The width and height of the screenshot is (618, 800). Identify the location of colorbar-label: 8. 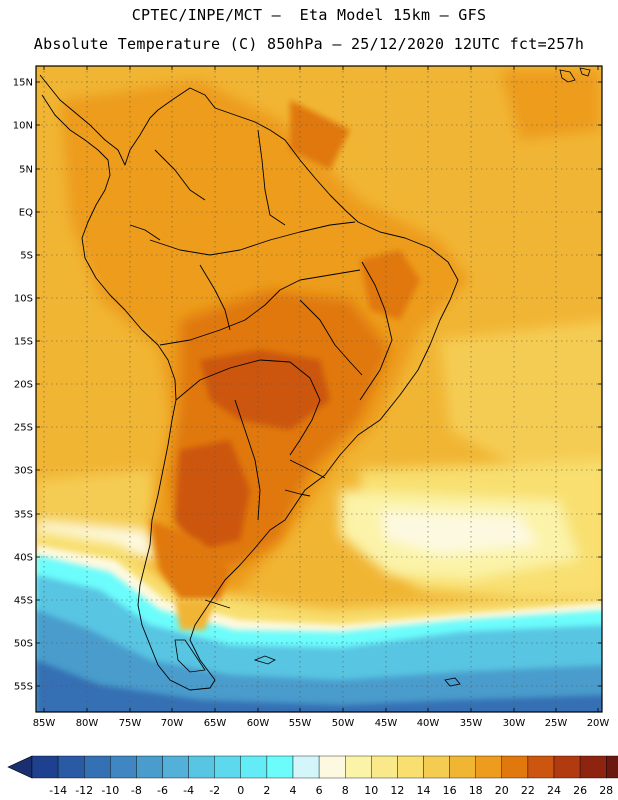
(345, 790).